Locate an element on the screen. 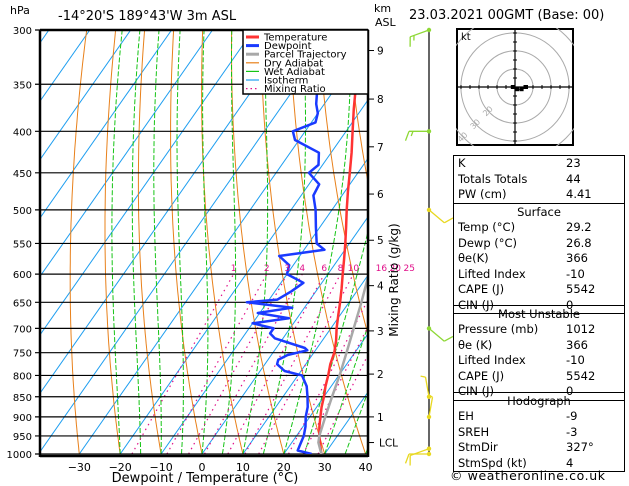  row-value: 26.8 is located at coordinates (579, 242).